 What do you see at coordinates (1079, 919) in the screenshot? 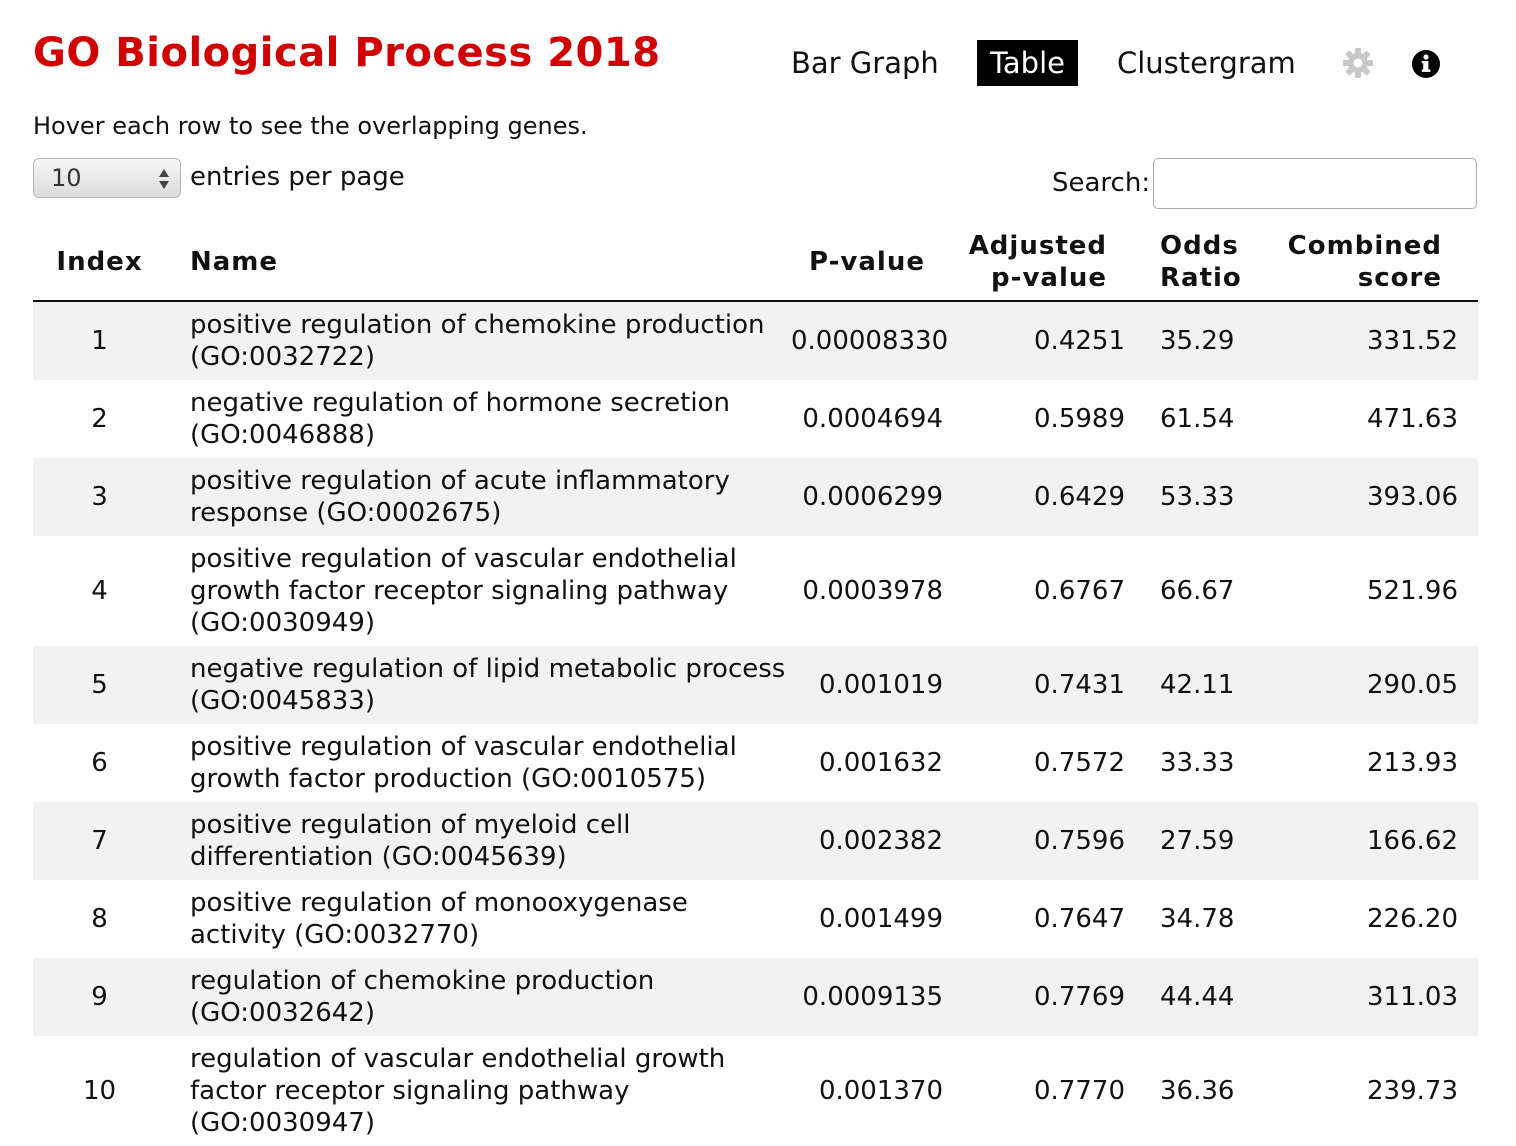
I see `cell-adjusted-pvalue: 0.7647` at bounding box center [1079, 919].